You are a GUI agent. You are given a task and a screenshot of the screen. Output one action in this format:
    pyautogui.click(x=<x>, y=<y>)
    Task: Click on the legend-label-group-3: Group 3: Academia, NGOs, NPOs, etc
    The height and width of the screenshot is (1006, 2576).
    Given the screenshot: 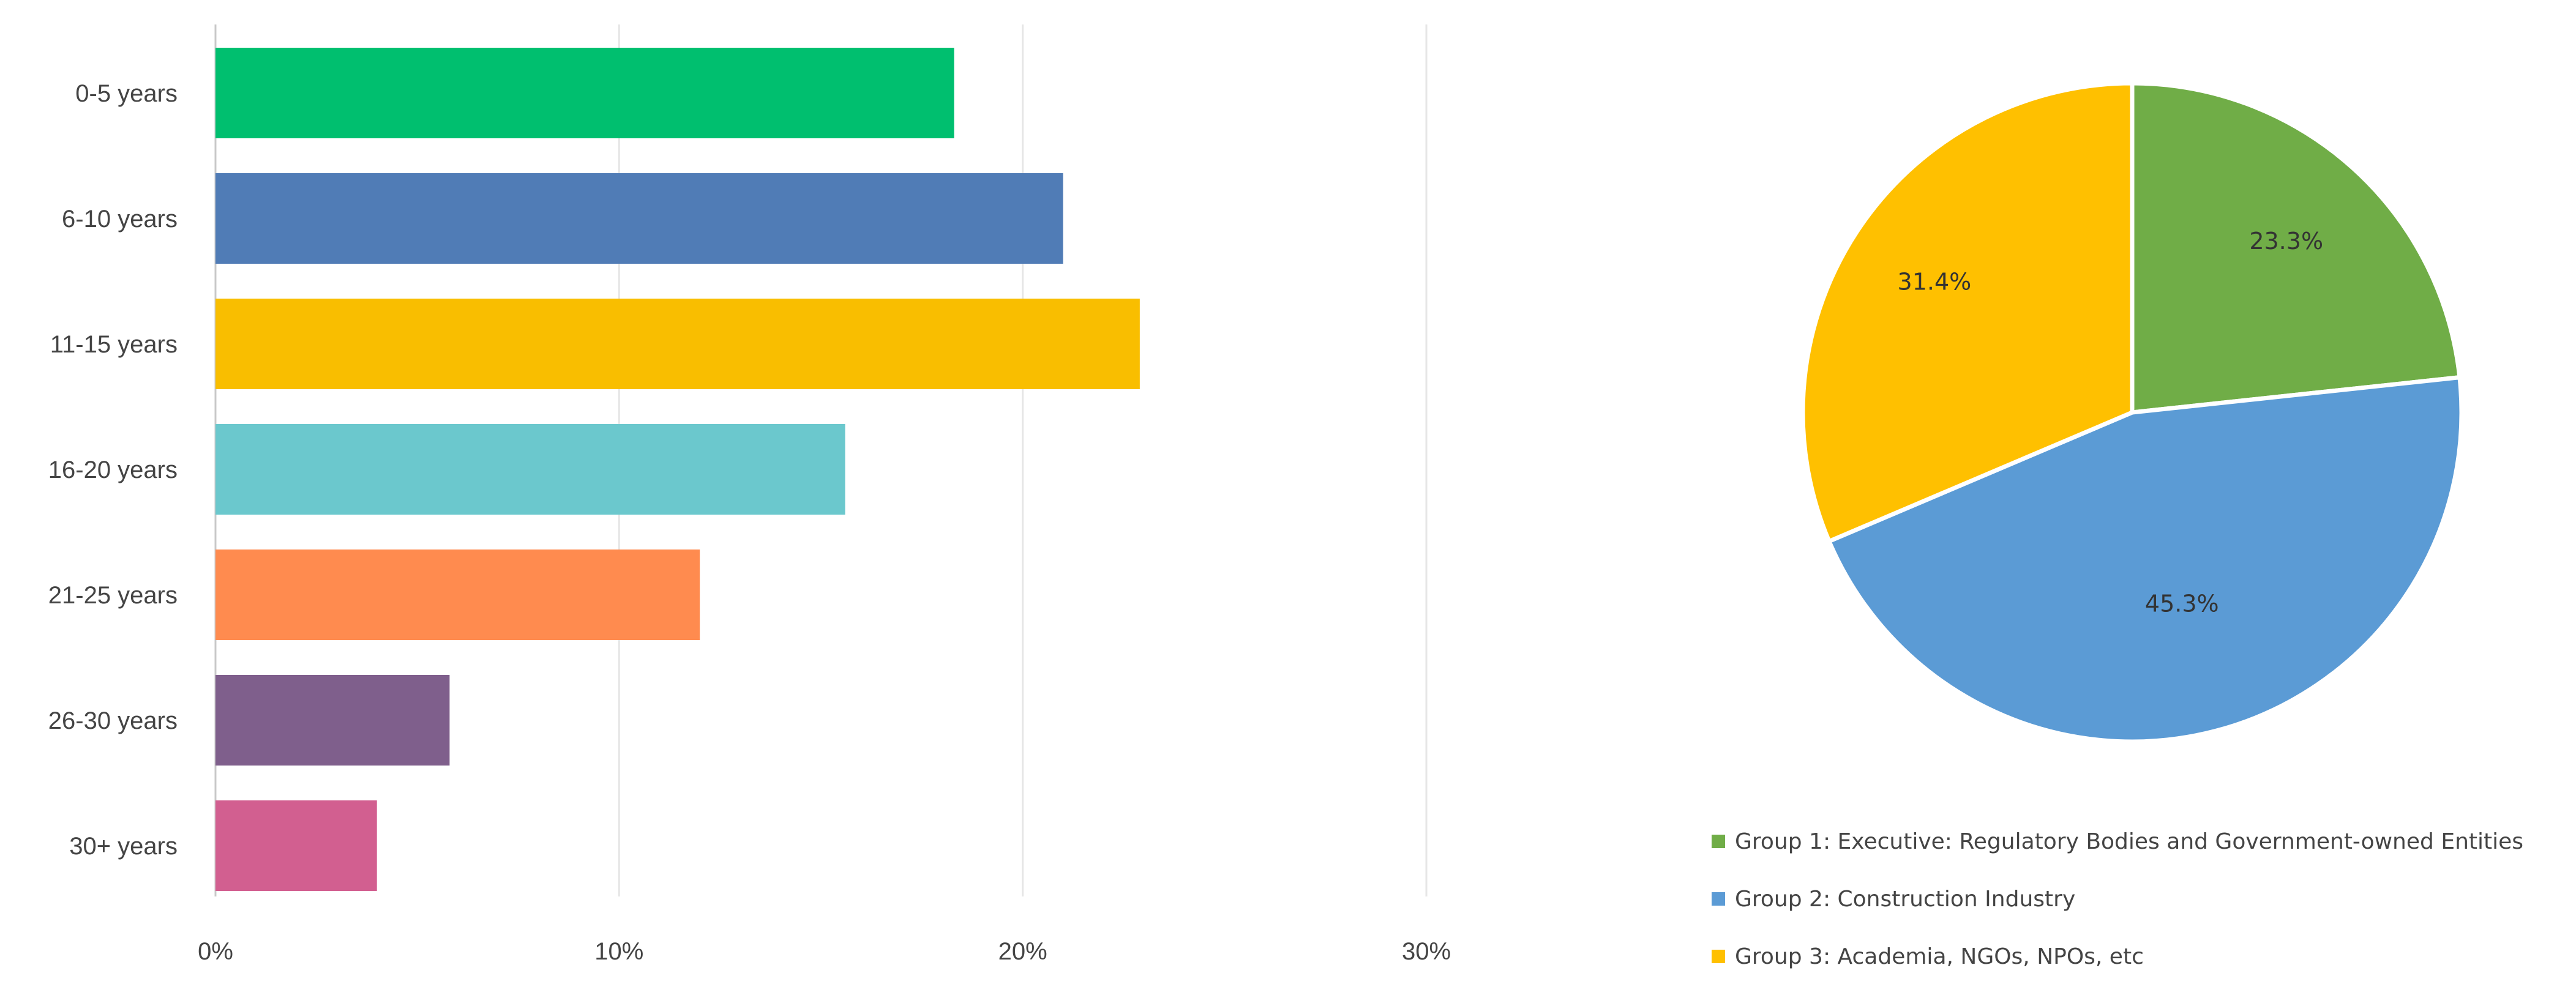 What is the action you would take?
    pyautogui.click(x=1940, y=956)
    